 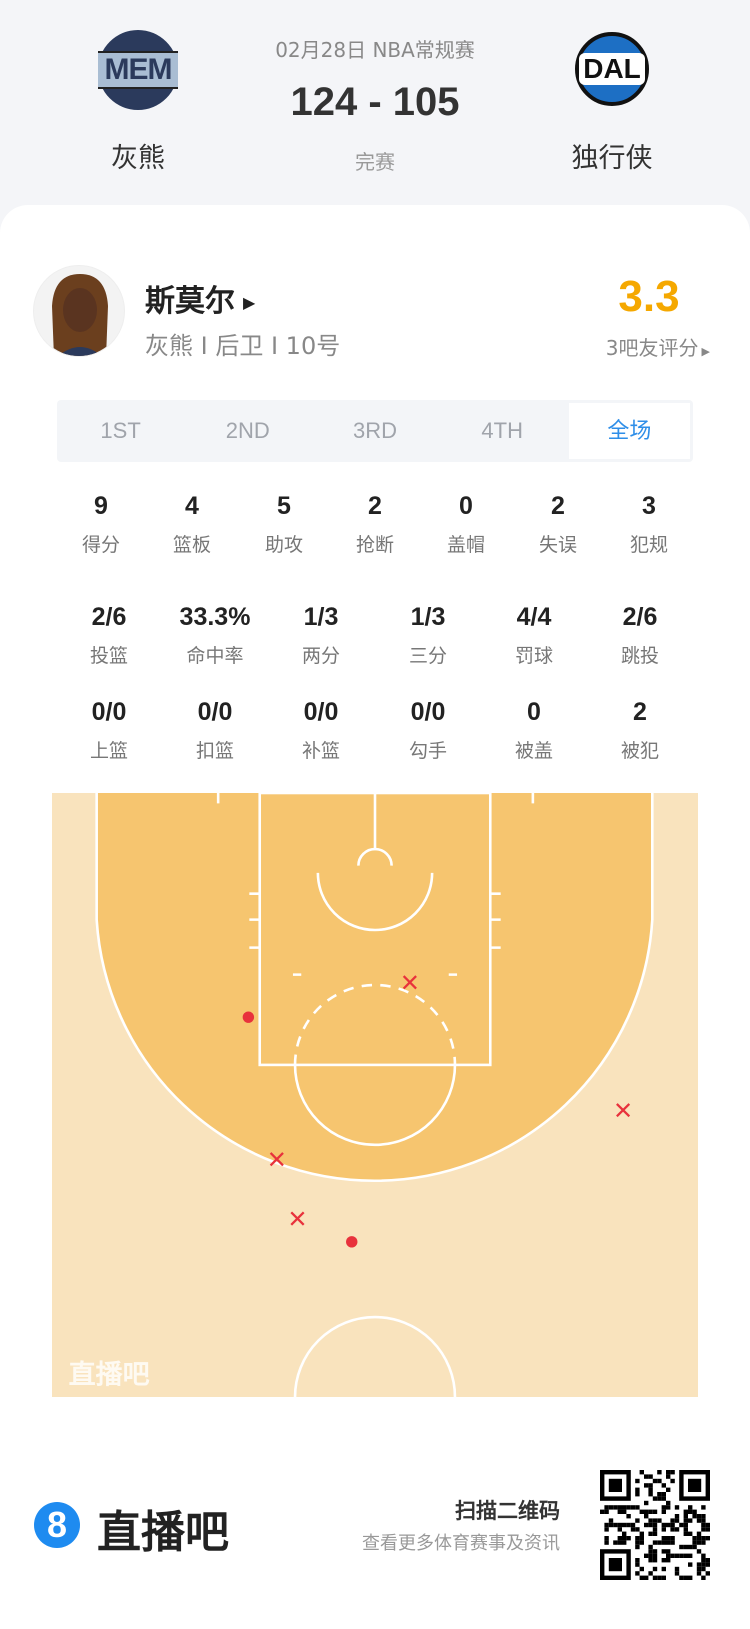 I want to click on stat-label: 跳投, so click(x=640, y=656).